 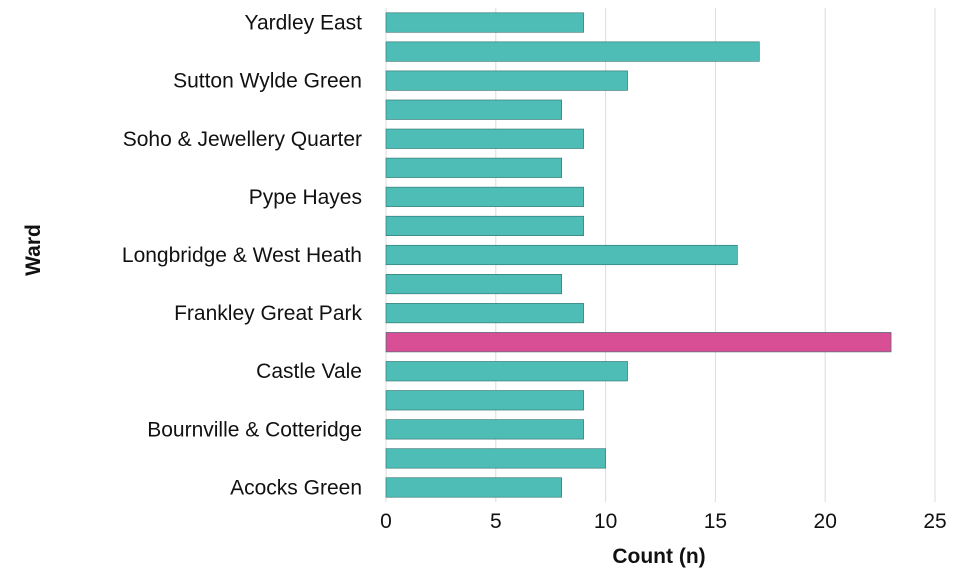 What do you see at coordinates (309, 371) in the screenshot?
I see `y-tick-label: Castle Vale` at bounding box center [309, 371].